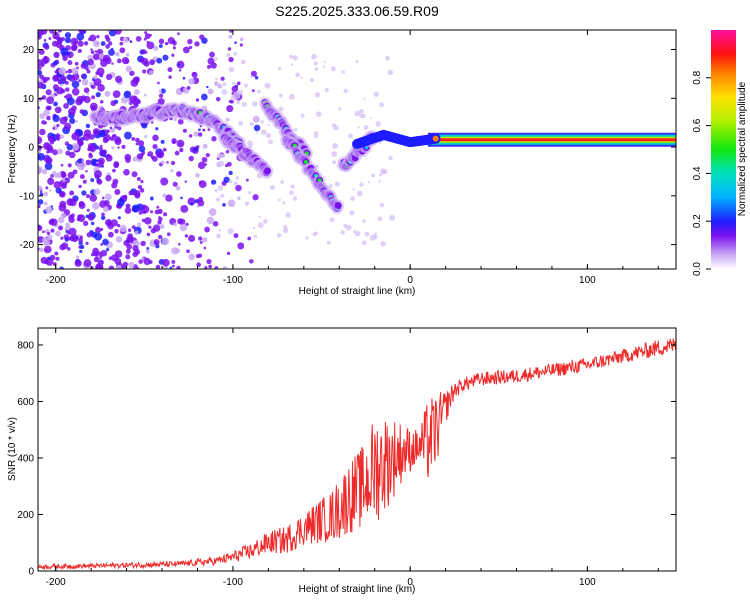 This screenshot has width=750, height=600. Describe the element at coordinates (27, 196) in the screenshot. I see `y-tick-label: -10` at that location.